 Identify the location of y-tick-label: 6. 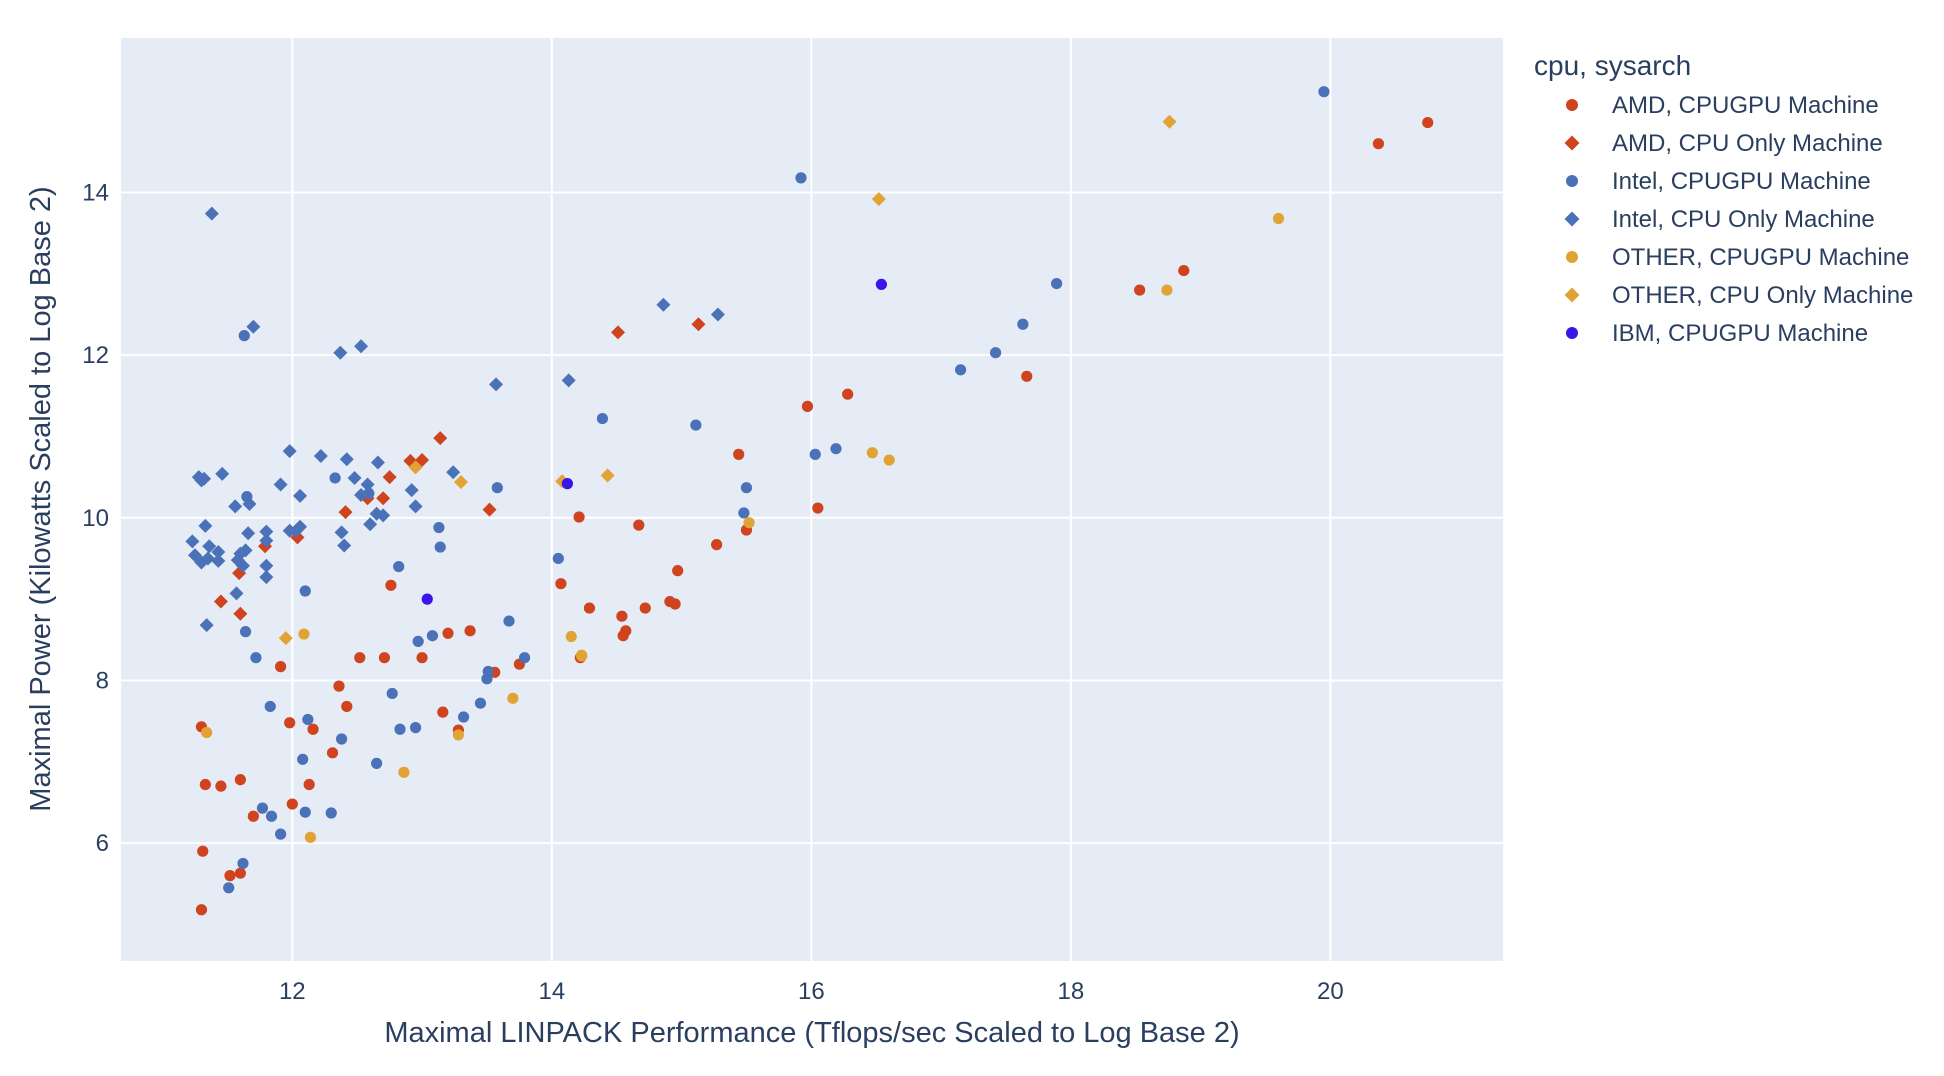
(102, 843).